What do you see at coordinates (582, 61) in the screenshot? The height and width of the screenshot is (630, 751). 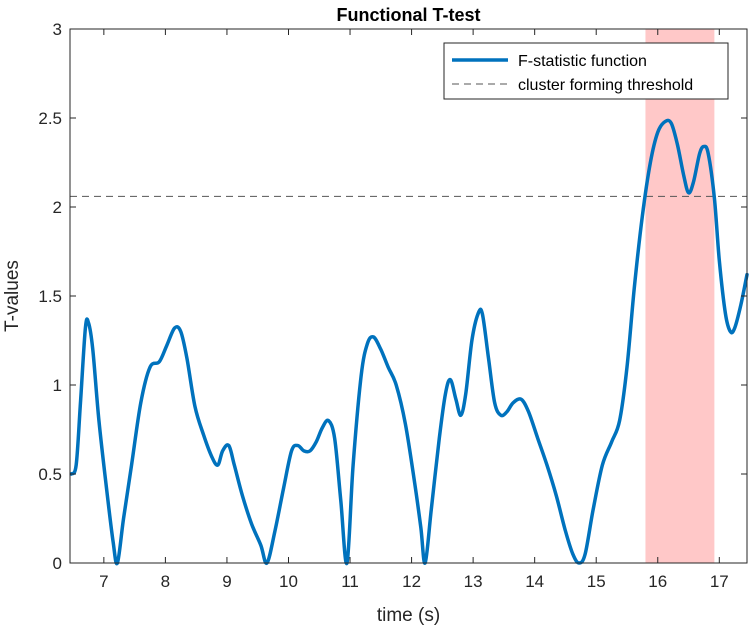 I see `legend-label-series: F-statistic function` at bounding box center [582, 61].